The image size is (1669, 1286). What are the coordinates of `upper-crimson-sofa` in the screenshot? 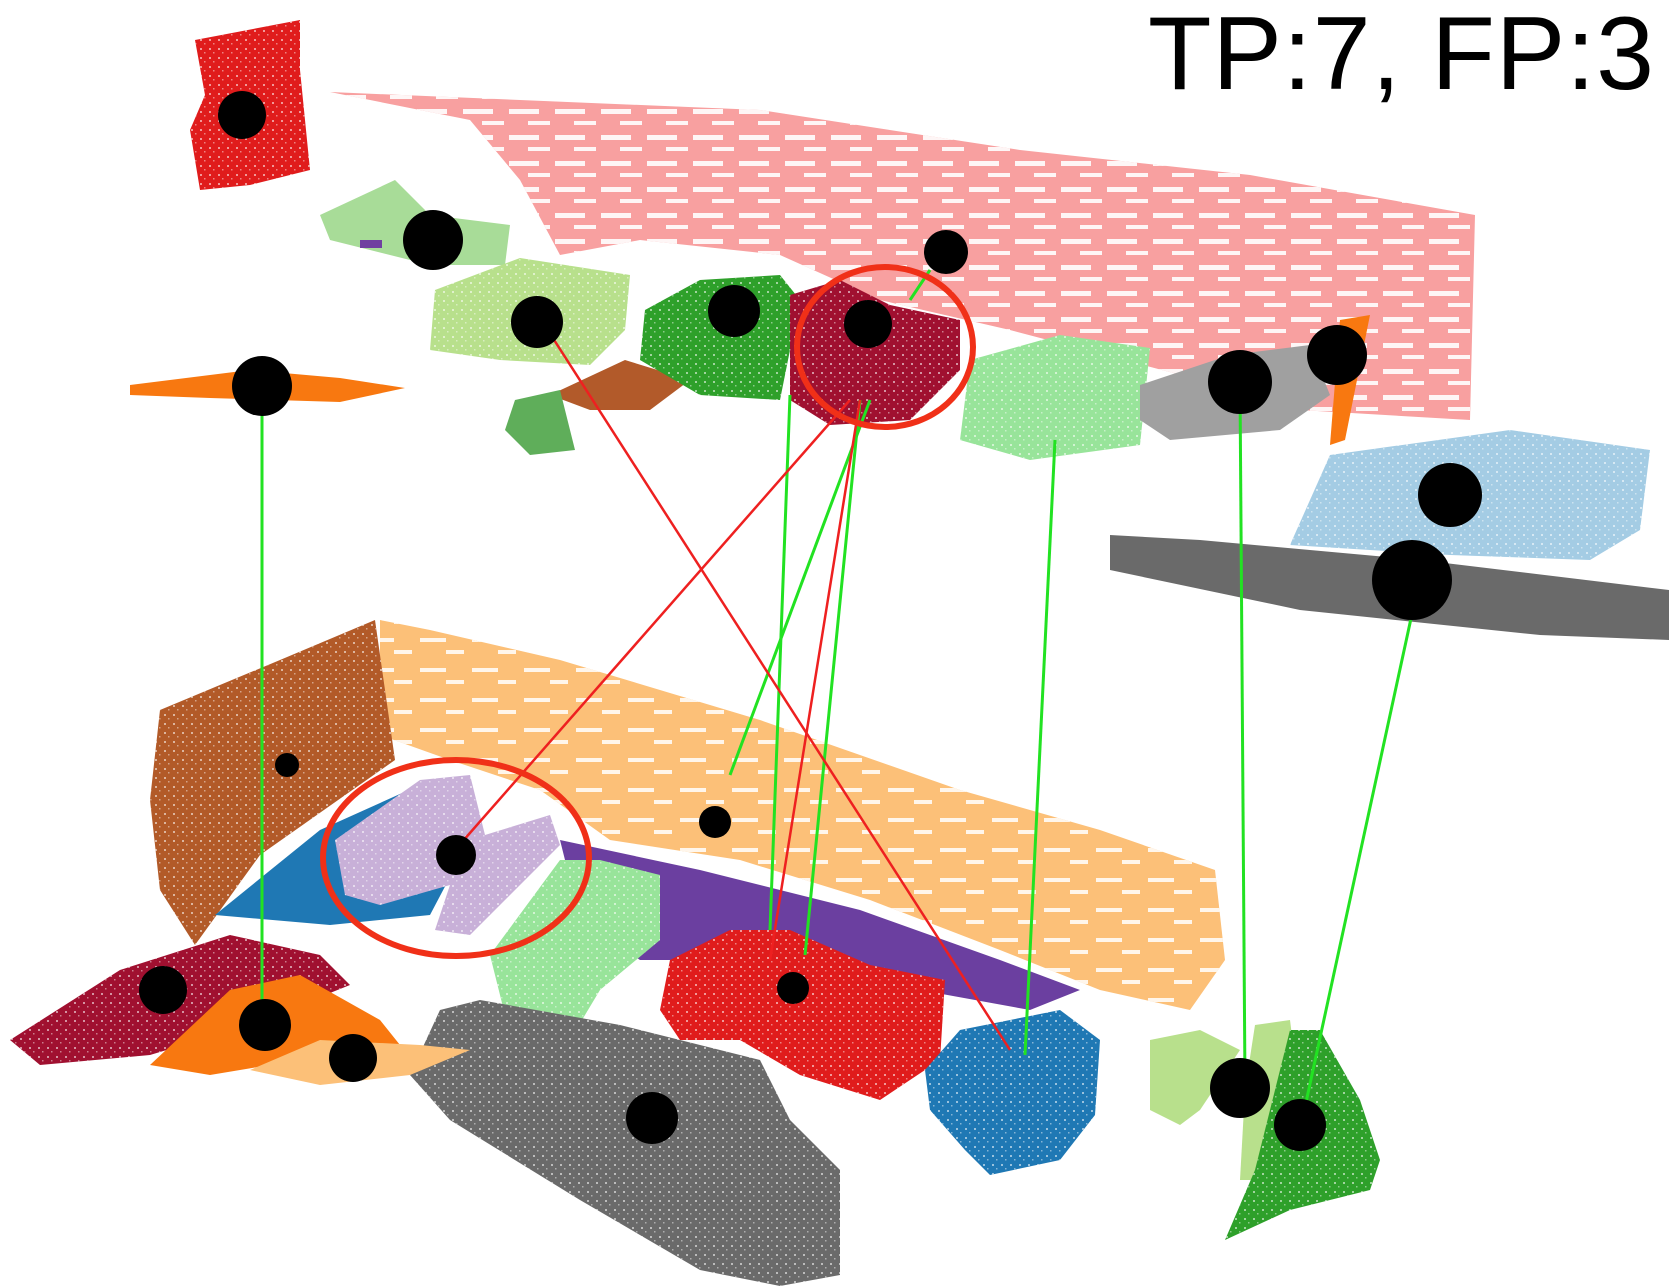 It's located at (875, 352).